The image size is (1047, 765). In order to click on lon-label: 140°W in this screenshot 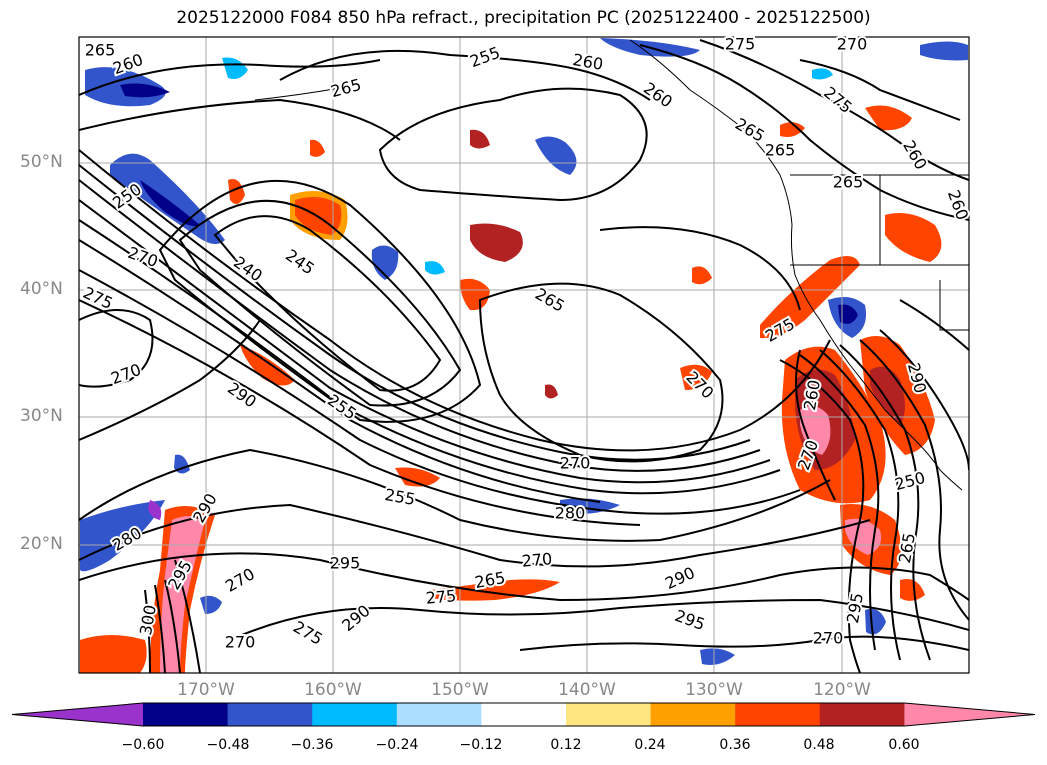, I will do `click(587, 690)`.